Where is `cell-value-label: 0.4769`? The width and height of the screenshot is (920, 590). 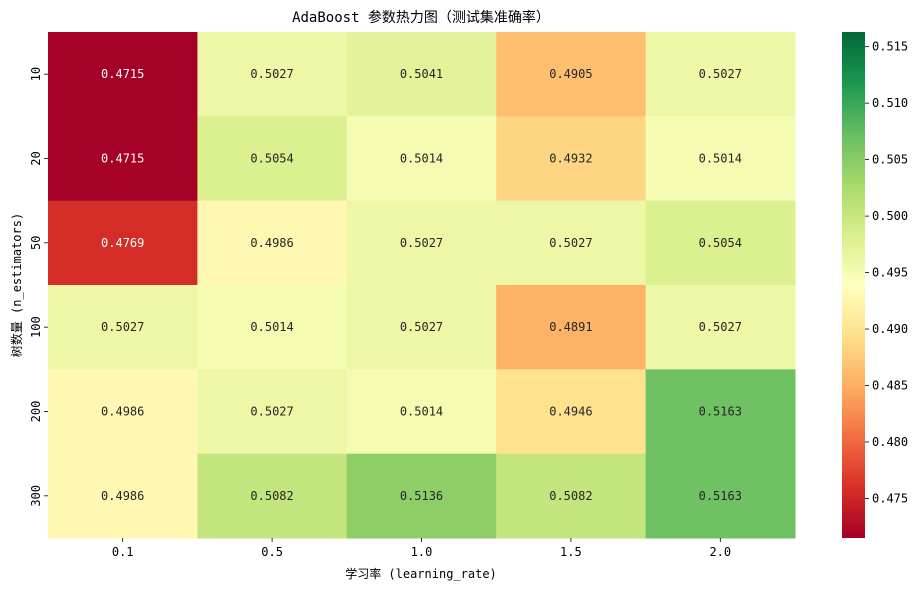
cell-value-label: 0.4769 is located at coordinates (122, 243).